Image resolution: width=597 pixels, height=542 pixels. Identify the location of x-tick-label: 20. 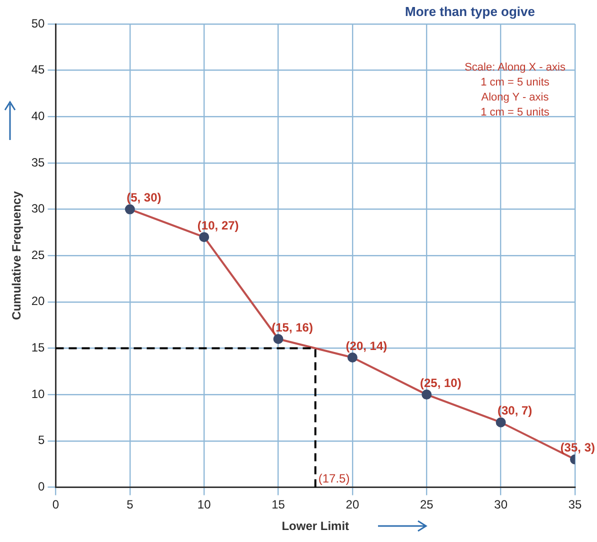
(353, 505).